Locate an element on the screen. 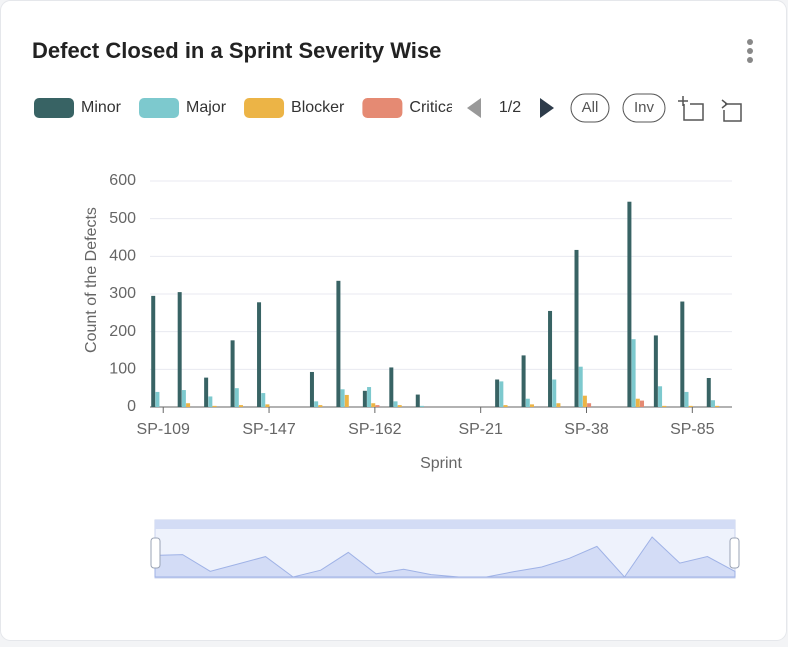 This screenshot has width=788, height=647. chart-title: Defect Closed in a Sprint Severity Wise is located at coordinates (236, 50).